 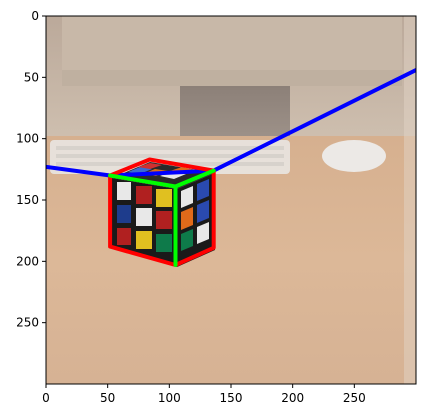 I want to click on cube-right-stickers, so click(x=195, y=215).